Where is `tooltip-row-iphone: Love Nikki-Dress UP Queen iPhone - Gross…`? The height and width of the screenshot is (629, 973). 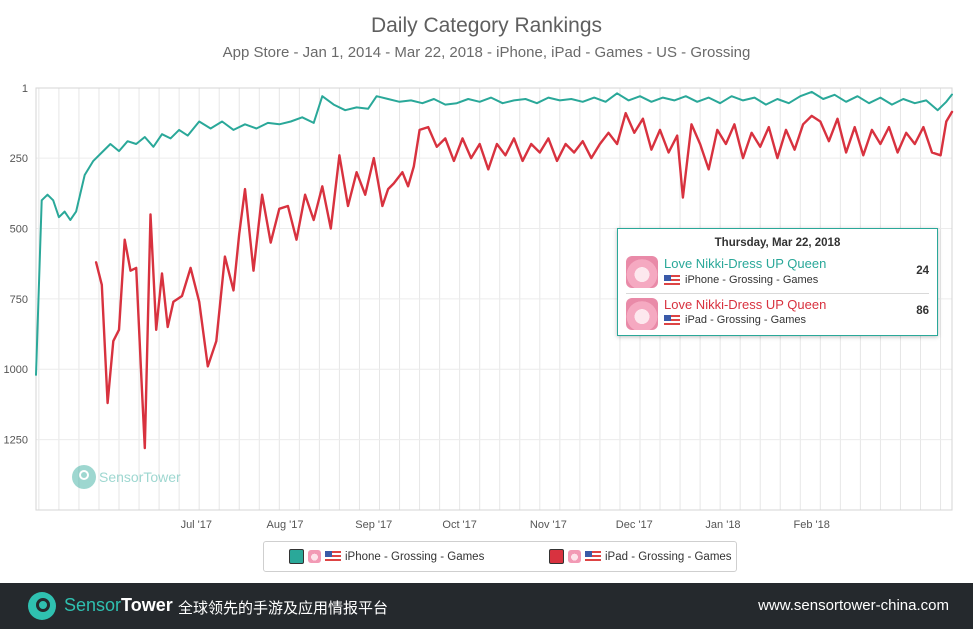 tooltip-row-iphone: Love Nikki-Dress UP Queen iPhone - Gross… is located at coordinates (777, 272).